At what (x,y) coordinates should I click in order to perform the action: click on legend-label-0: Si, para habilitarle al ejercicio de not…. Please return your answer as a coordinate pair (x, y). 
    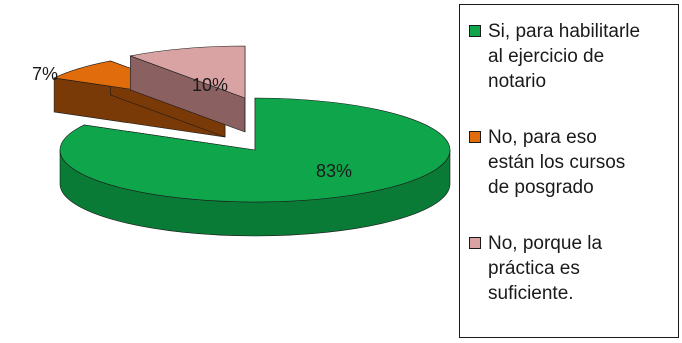
    Looking at the image, I should click on (564, 56).